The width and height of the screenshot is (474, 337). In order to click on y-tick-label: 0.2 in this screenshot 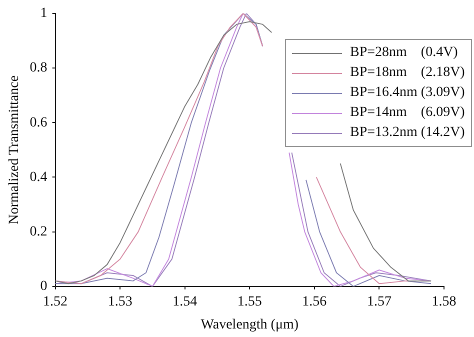, I will do `click(39, 232)`.